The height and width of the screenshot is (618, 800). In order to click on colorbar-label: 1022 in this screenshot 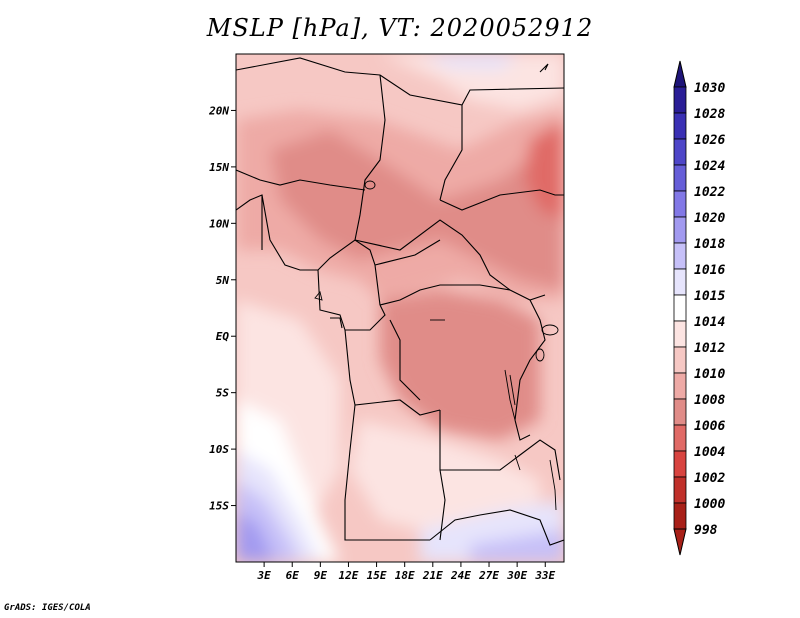, I will do `click(709, 192)`.